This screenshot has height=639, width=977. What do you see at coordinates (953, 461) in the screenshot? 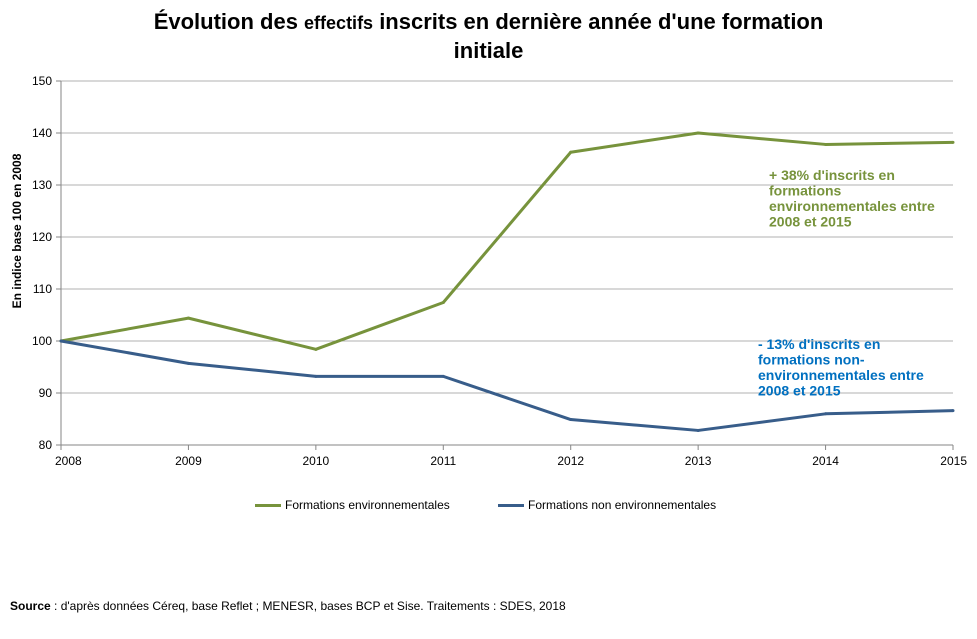
I see `x-tick-label: 2015` at bounding box center [953, 461].